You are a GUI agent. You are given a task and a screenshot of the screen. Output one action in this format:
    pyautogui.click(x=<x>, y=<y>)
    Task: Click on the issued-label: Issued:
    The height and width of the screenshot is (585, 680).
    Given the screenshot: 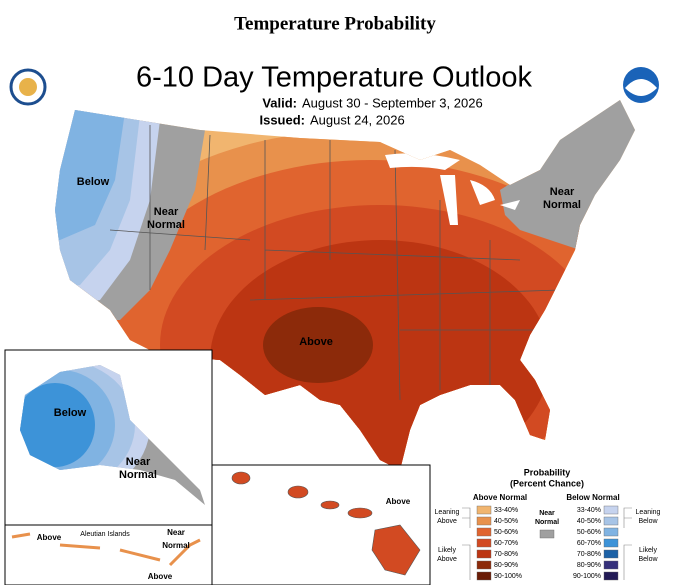 What is the action you would take?
    pyautogui.click(x=282, y=119)
    